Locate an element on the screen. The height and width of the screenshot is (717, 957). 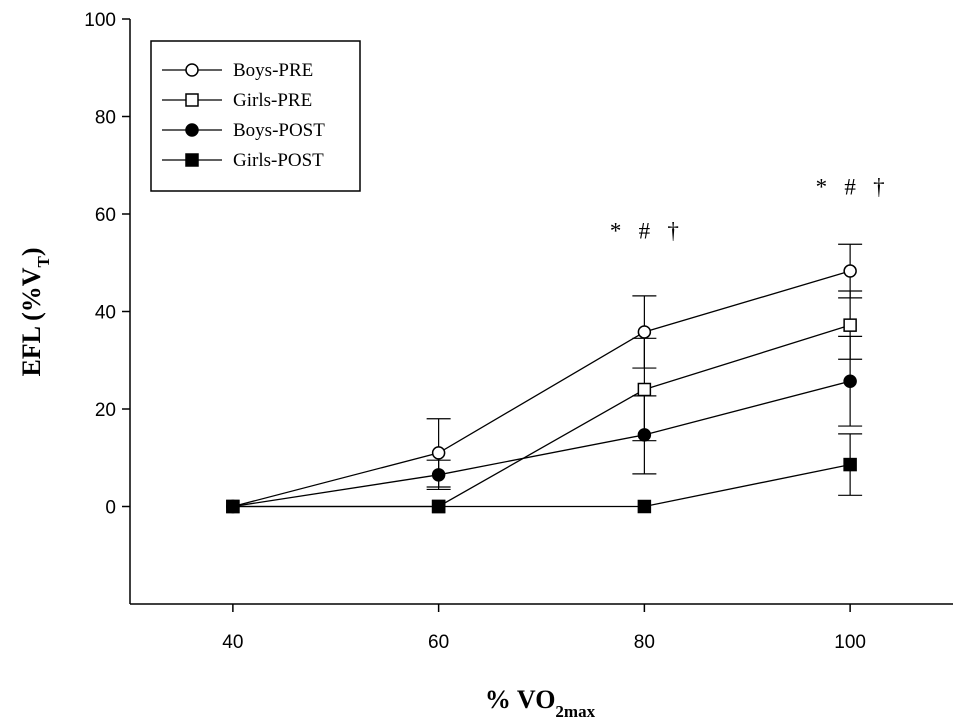
legend-label: Girls-PRE is located at coordinates (272, 100).